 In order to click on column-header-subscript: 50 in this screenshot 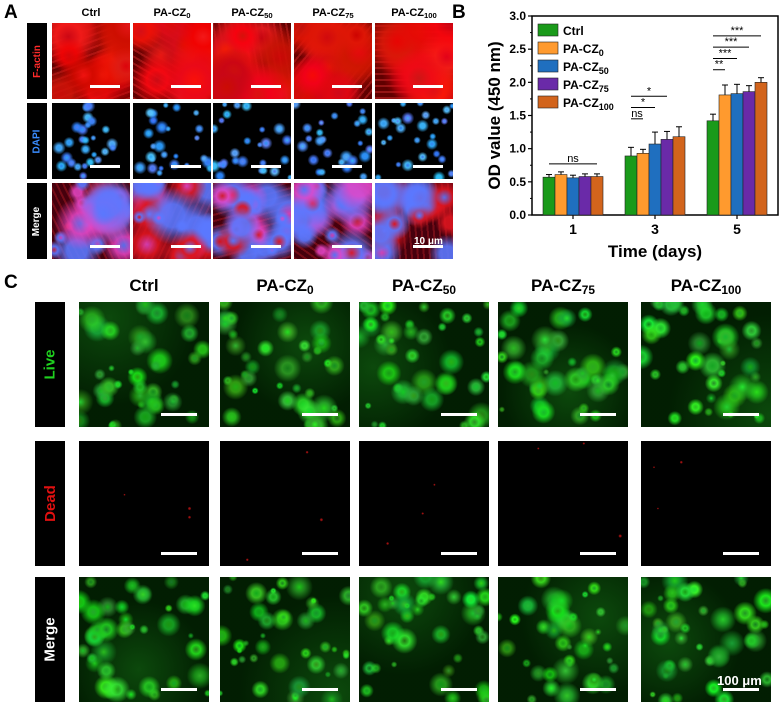, I will do `click(449, 289)`.